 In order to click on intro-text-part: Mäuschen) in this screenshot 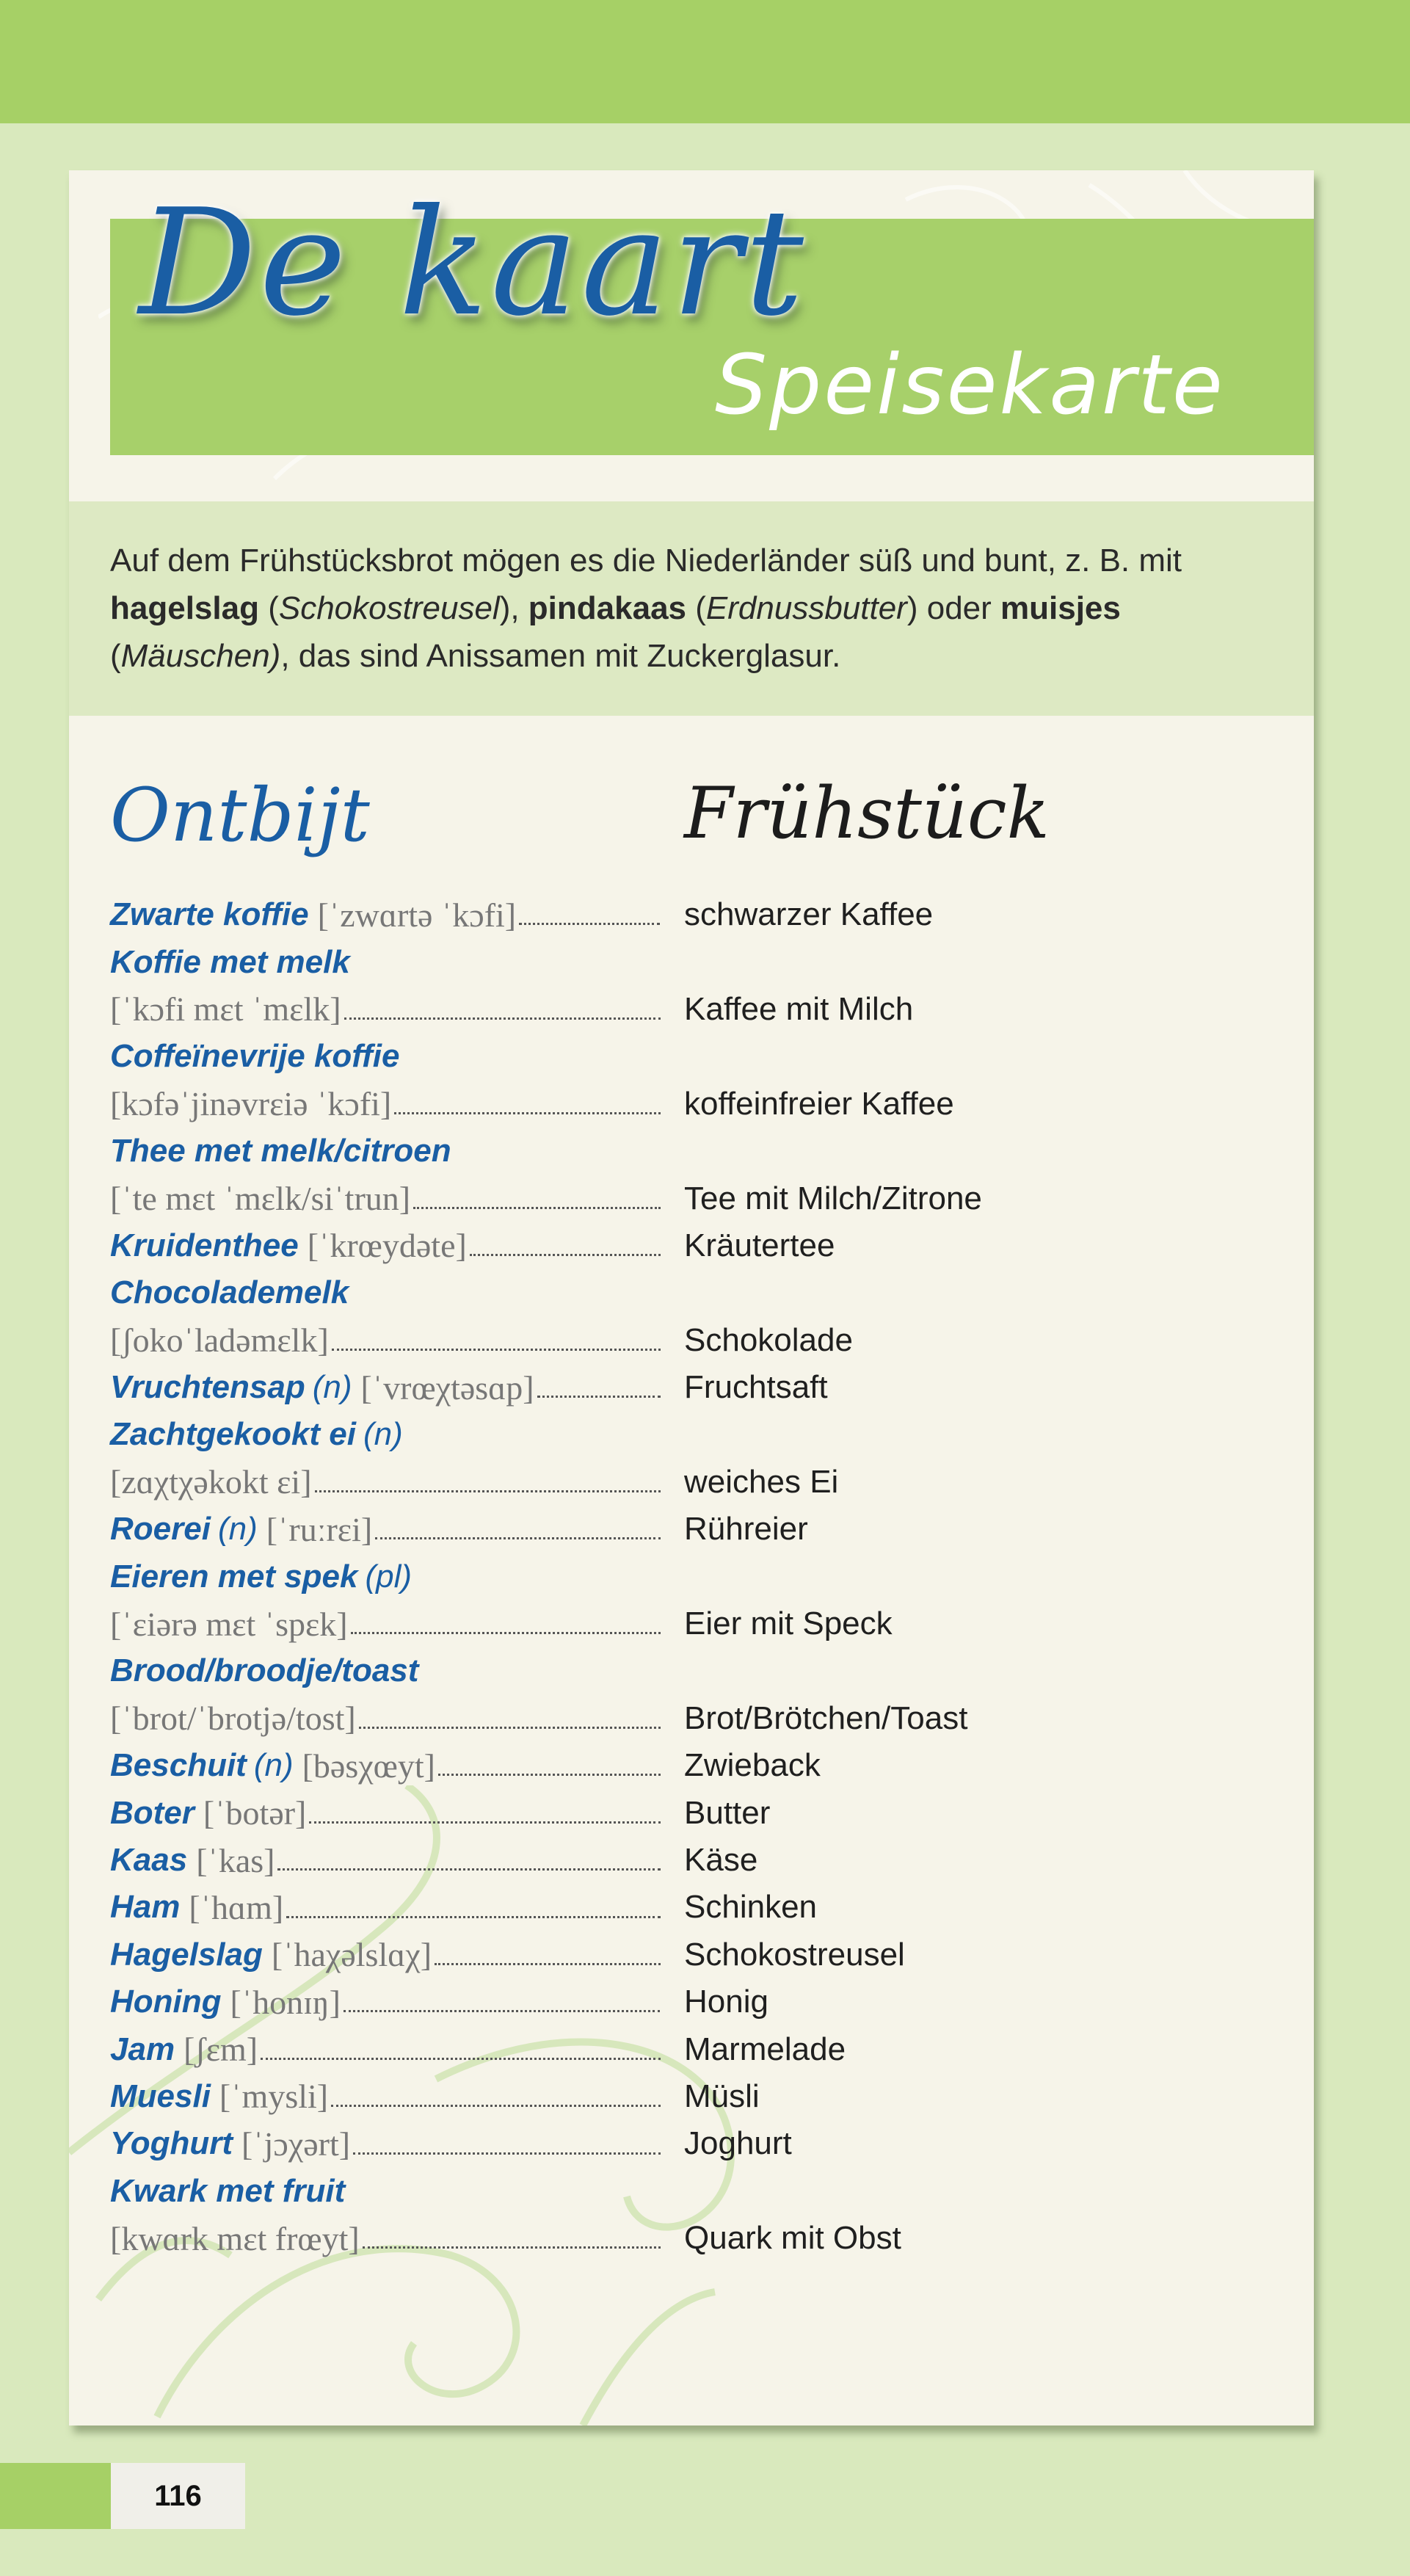, I will do `click(200, 656)`.